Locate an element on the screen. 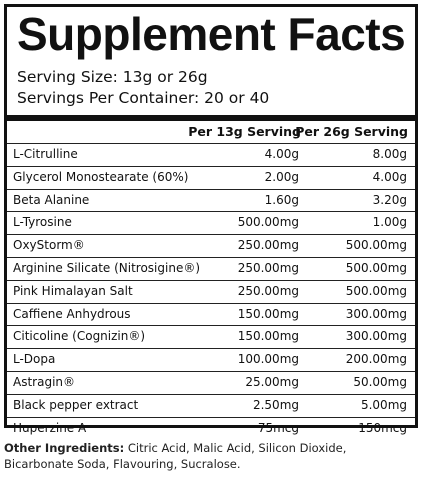 The image size is (426, 480). ingredient-name: Glycerol Monostearate (60%) is located at coordinates (101, 176).